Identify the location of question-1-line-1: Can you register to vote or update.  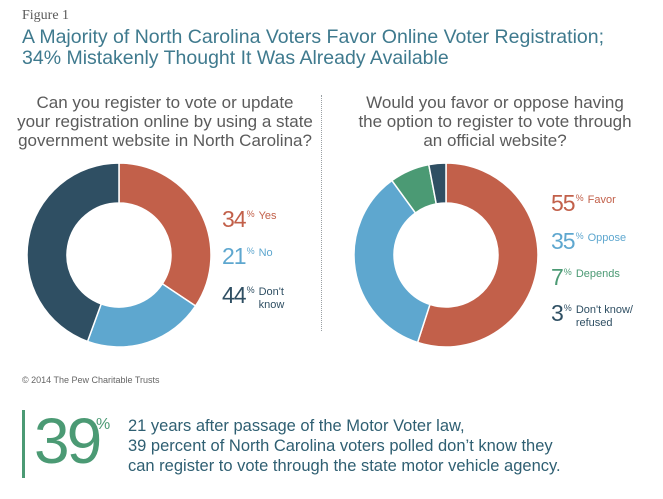
(165, 102).